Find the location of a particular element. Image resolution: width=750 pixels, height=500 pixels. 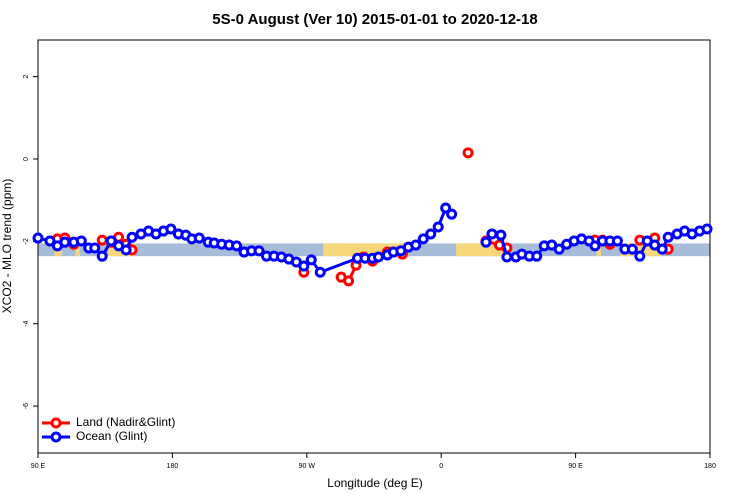

legend-label: Ocean (Glint) is located at coordinates (111, 436).